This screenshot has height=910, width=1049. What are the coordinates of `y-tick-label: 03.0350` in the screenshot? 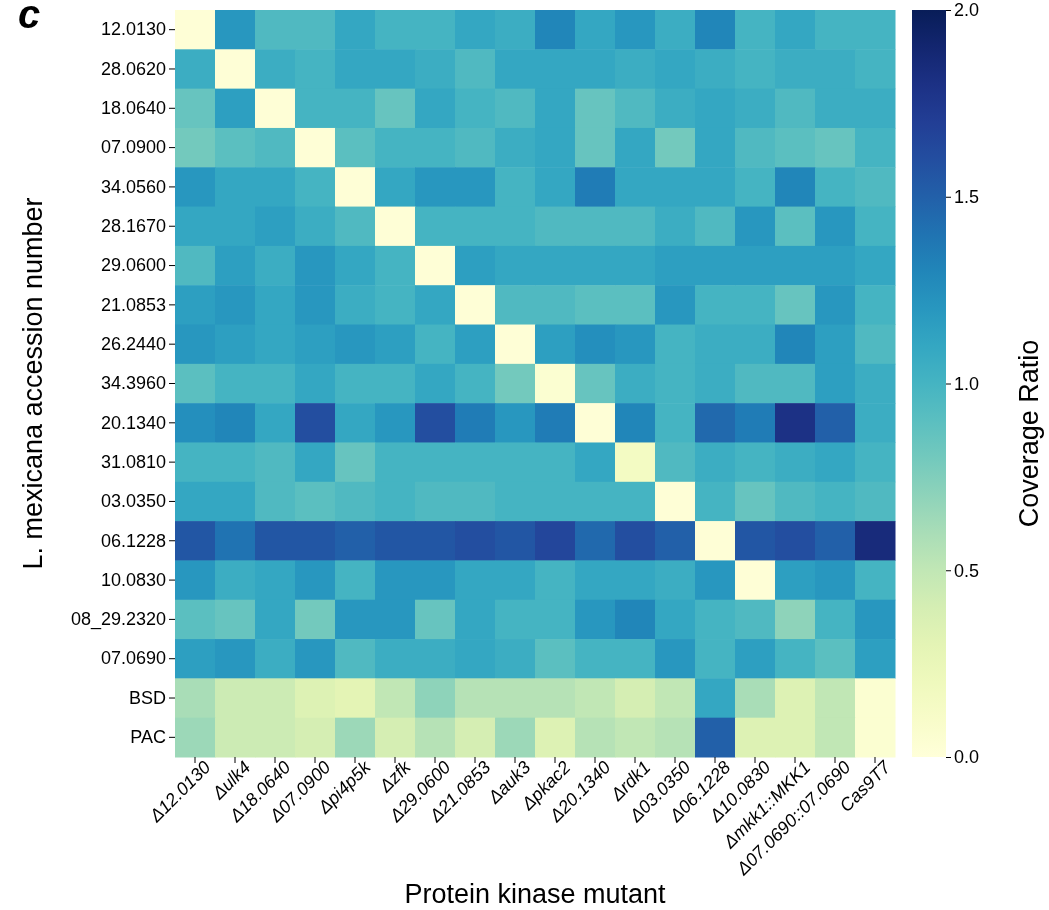 It's located at (133, 501).